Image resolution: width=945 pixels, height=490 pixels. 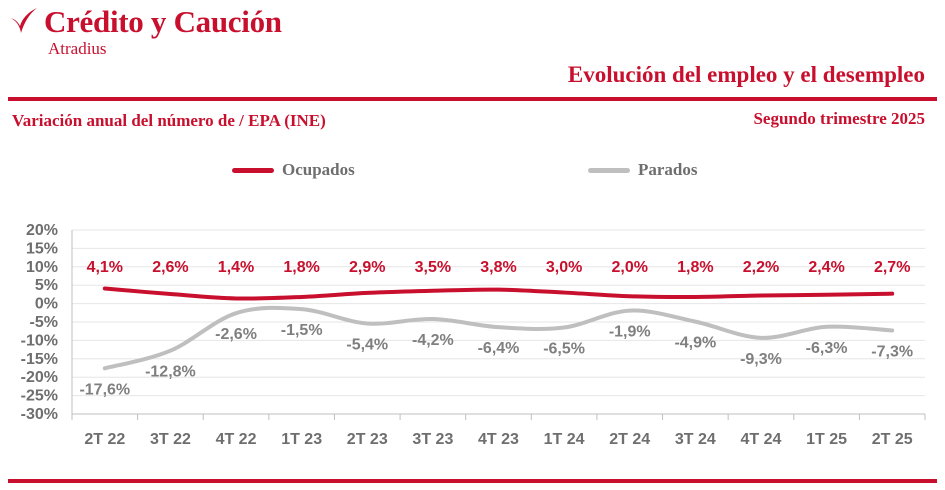 I want to click on data-label-parados: -17,6%, so click(x=104, y=389).